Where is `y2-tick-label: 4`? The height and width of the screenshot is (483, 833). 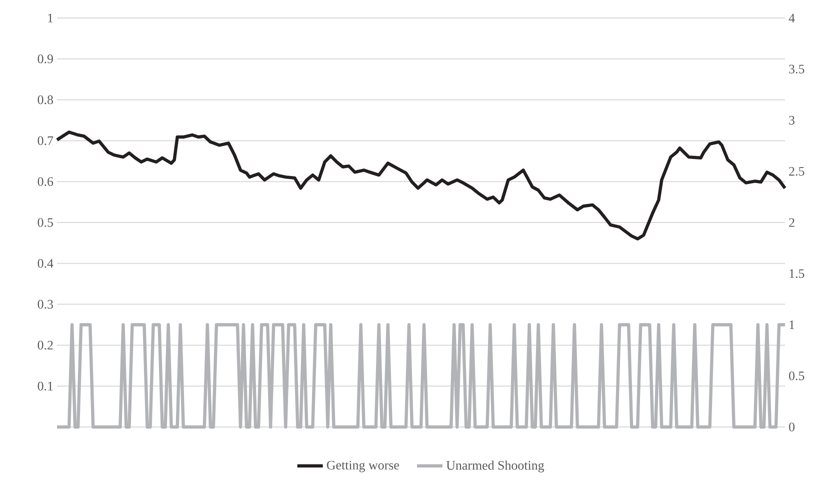
y2-tick-label: 4 is located at coordinates (791, 18).